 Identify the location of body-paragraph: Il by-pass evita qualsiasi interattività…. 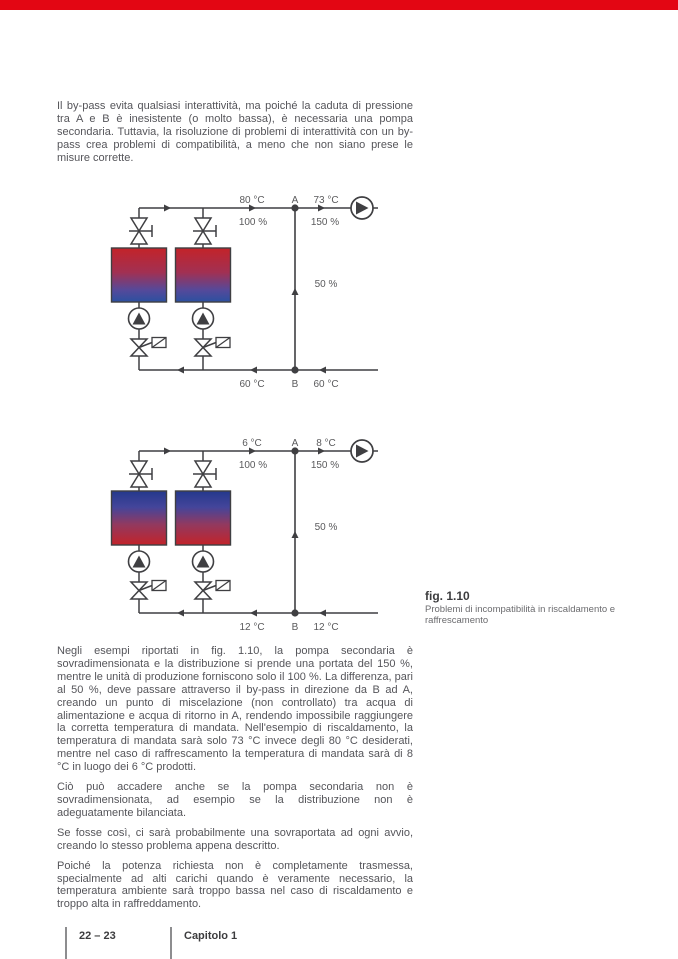
(235, 132).